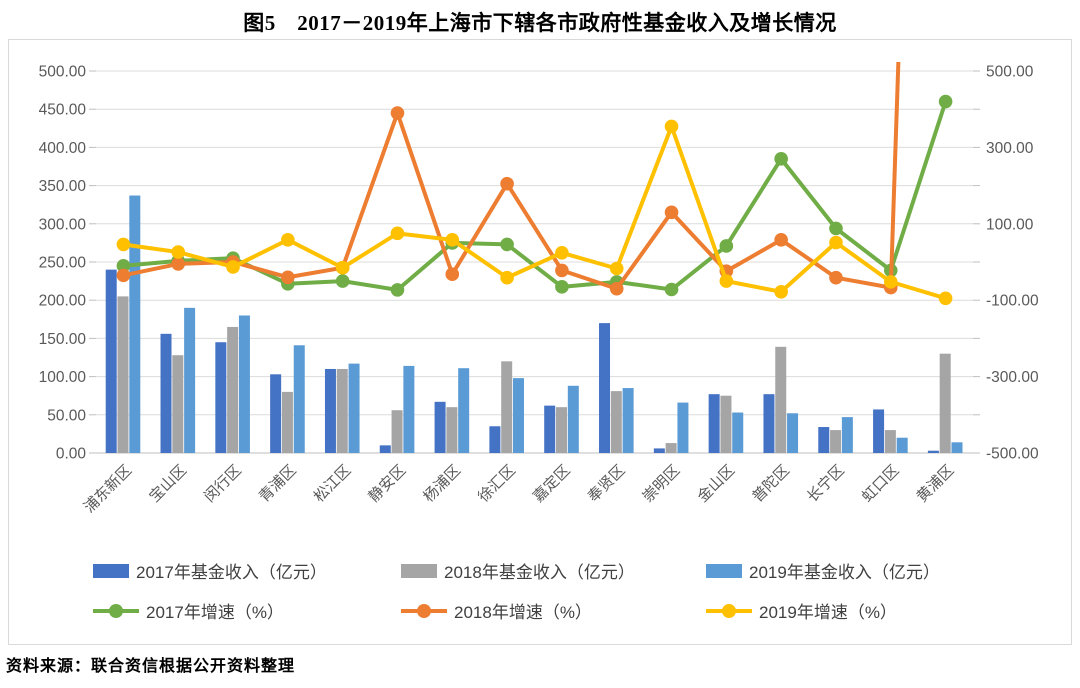  Describe the element at coordinates (523, 612) in the screenshot. I see `legend-label: 2018年增速（%）` at that location.